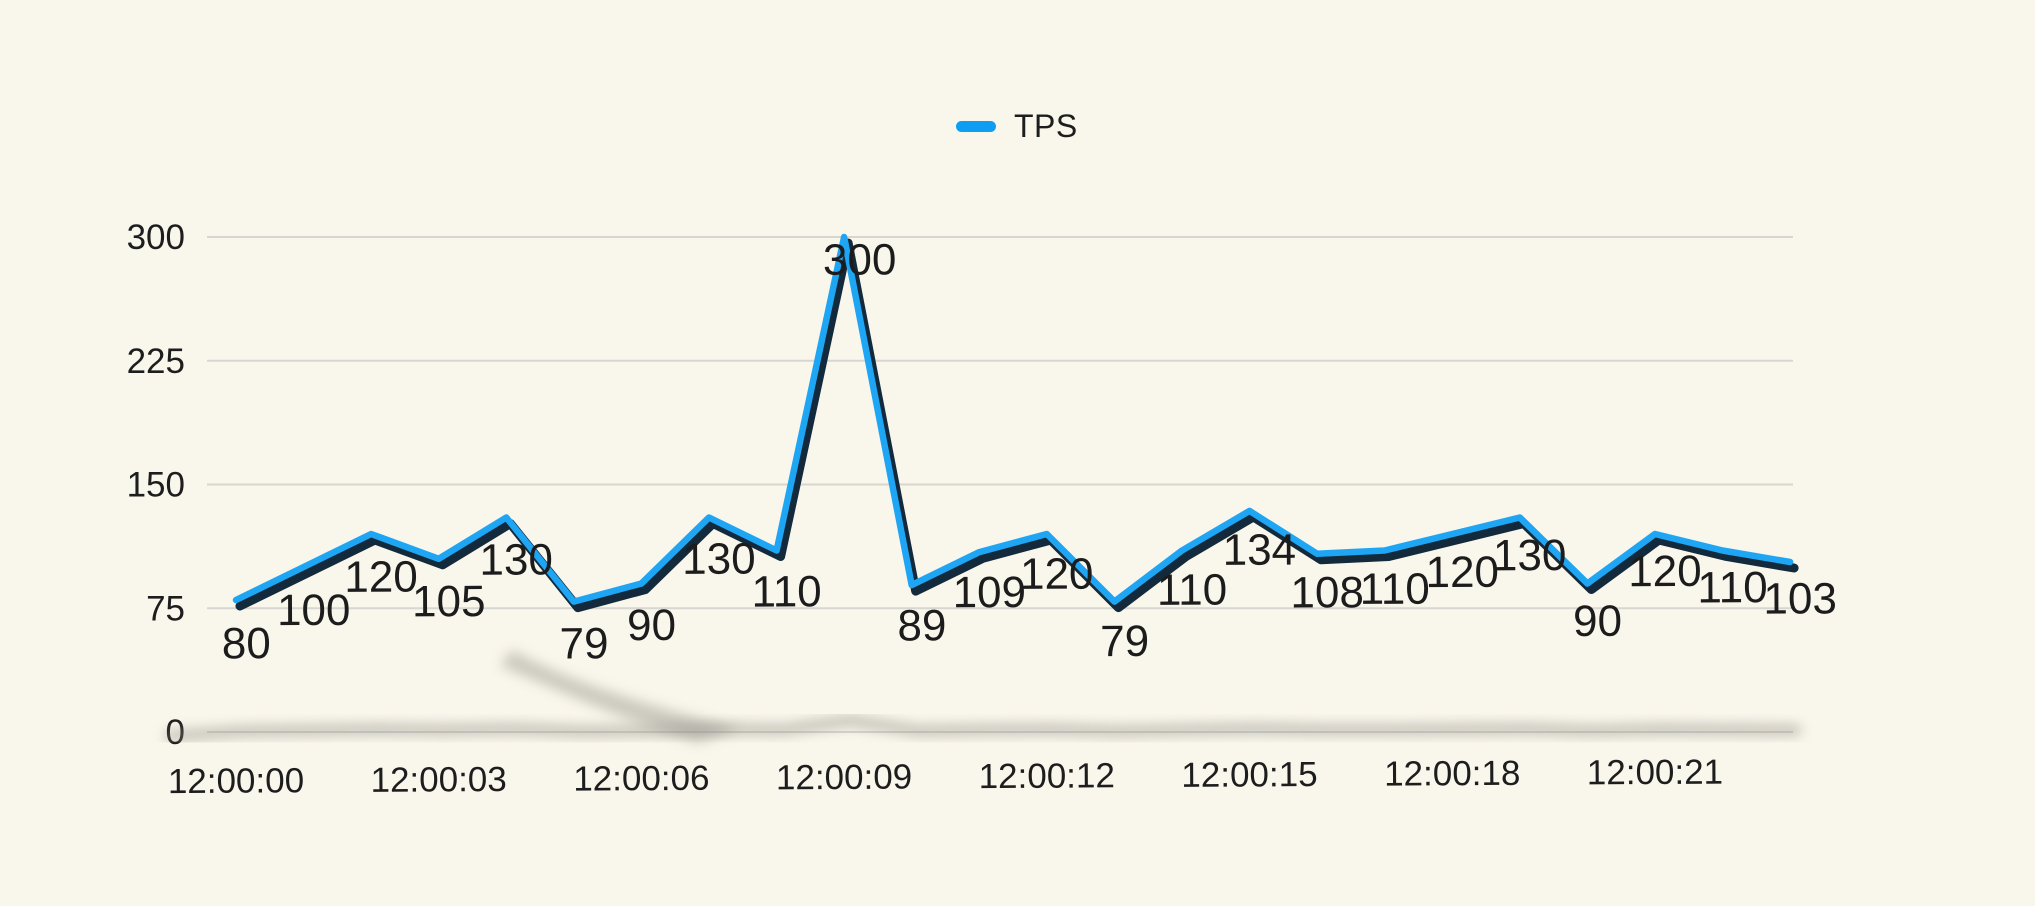  Describe the element at coordinates (1800, 598) in the screenshot. I see `data-point-label: 103` at that location.